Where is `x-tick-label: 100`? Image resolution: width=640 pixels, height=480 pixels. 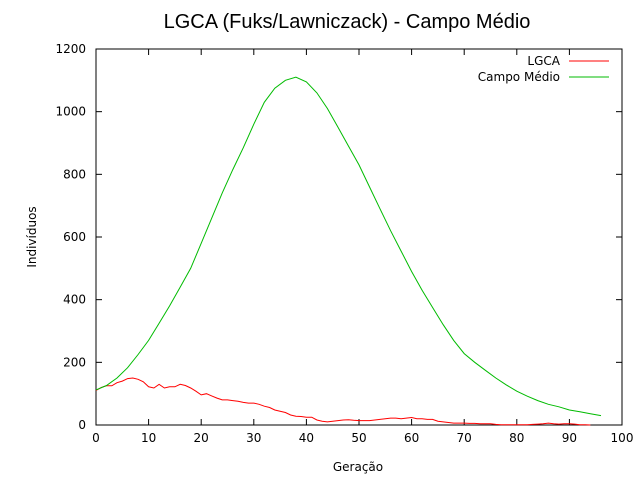
x-tick-label: 100 is located at coordinates (622, 438).